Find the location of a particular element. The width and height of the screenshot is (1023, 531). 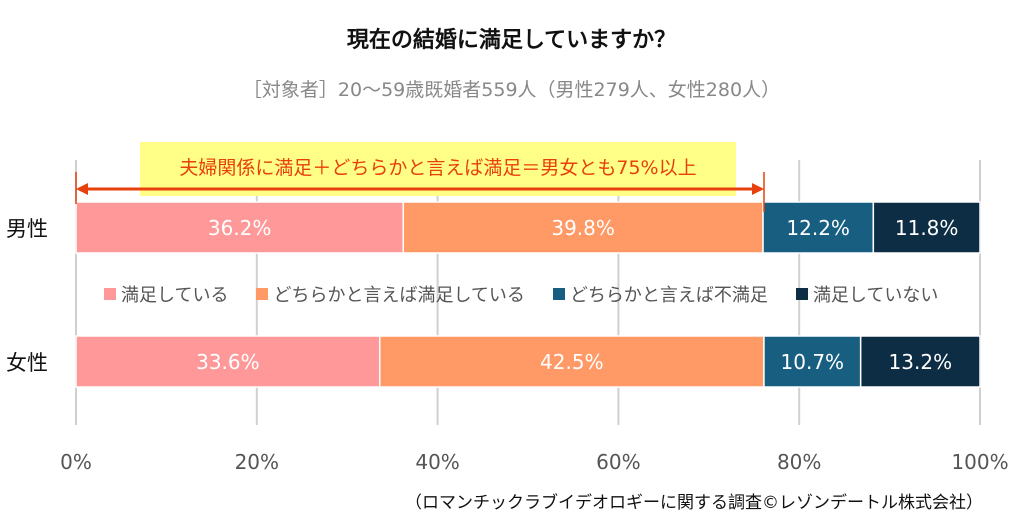

data-label: 36.2% is located at coordinates (239, 228).